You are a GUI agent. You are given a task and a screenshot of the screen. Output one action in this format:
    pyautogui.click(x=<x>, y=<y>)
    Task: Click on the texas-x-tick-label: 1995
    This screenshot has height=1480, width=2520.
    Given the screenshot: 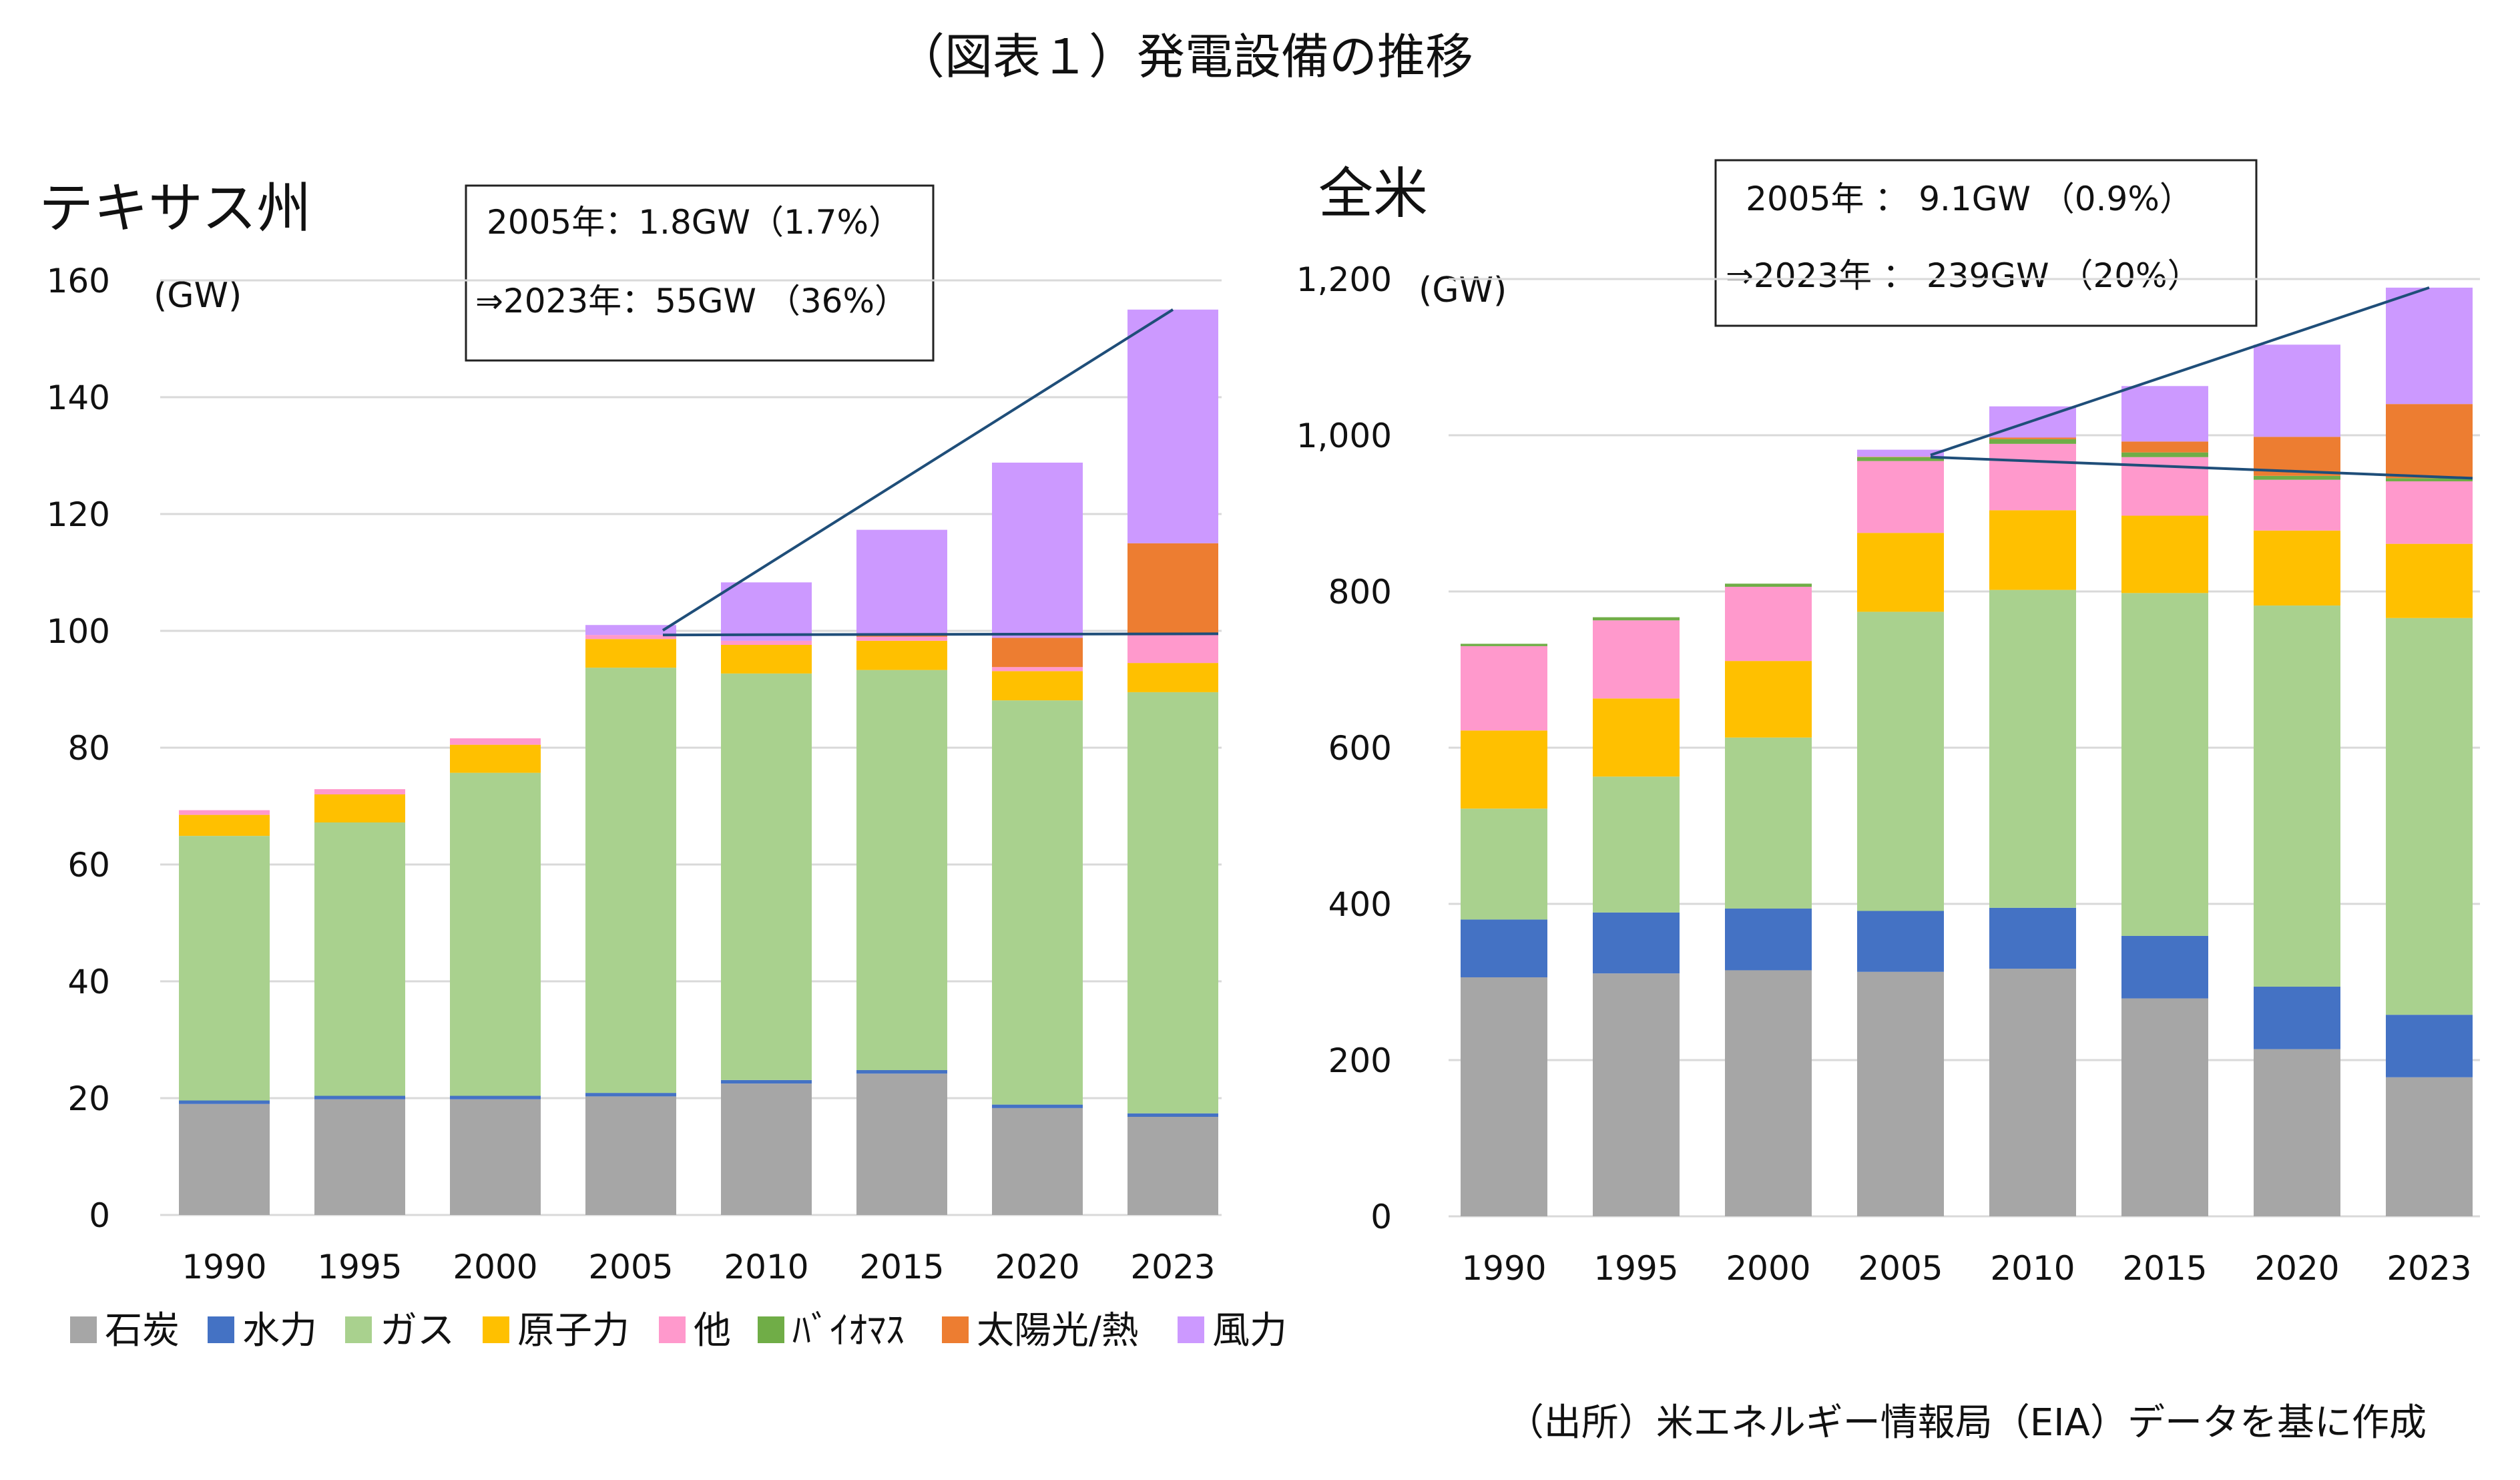 What is the action you would take?
    pyautogui.click(x=360, y=1267)
    